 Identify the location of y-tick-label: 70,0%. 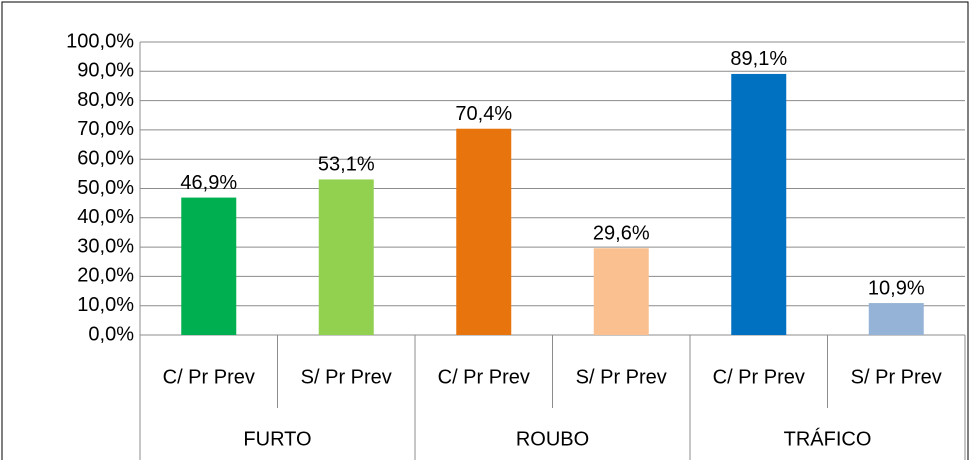
(105, 129).